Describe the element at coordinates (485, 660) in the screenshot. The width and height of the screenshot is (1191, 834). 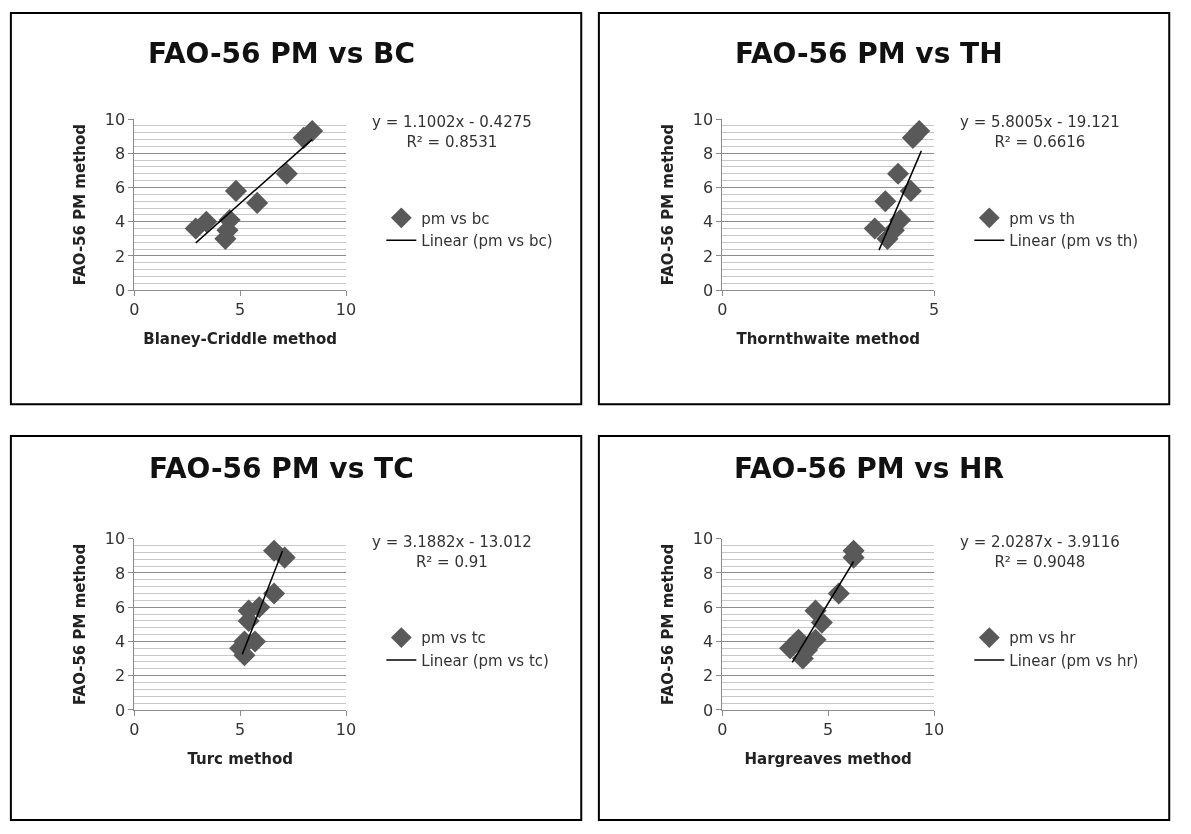
I see `legend-label: Linear (pm vs tc)` at that location.